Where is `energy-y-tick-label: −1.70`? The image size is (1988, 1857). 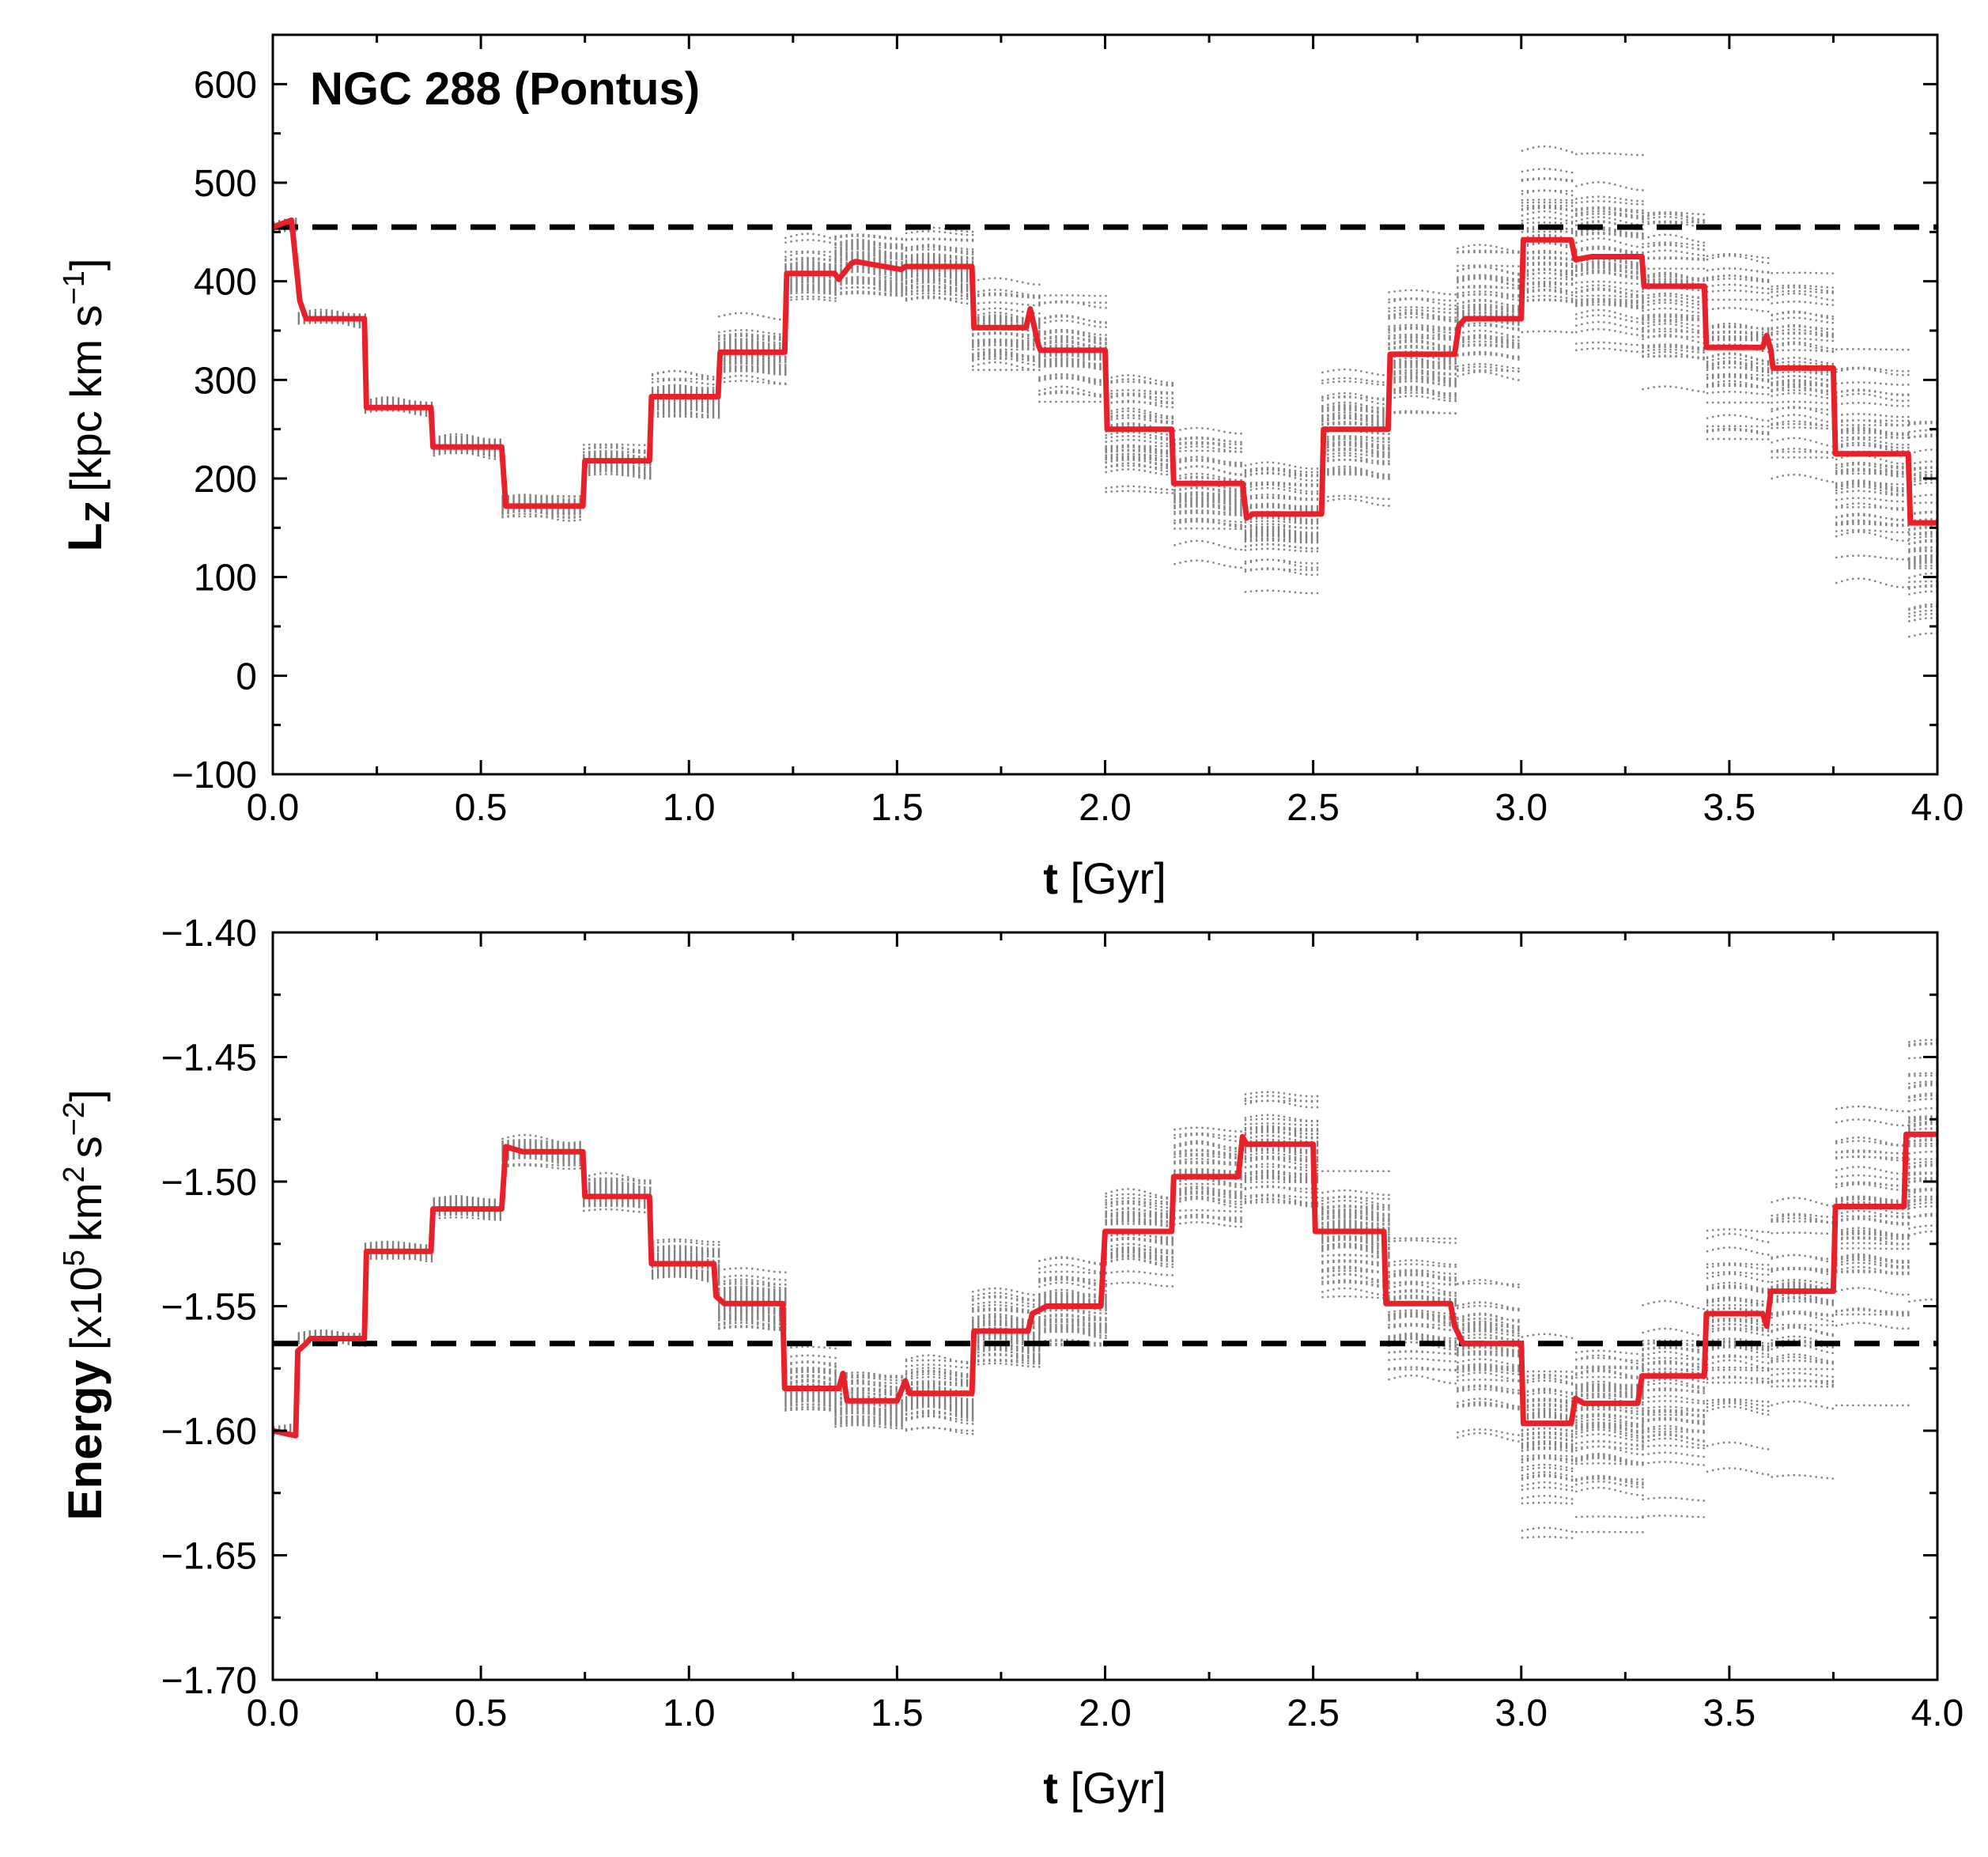 energy-y-tick-label: −1.70 is located at coordinates (209, 1681).